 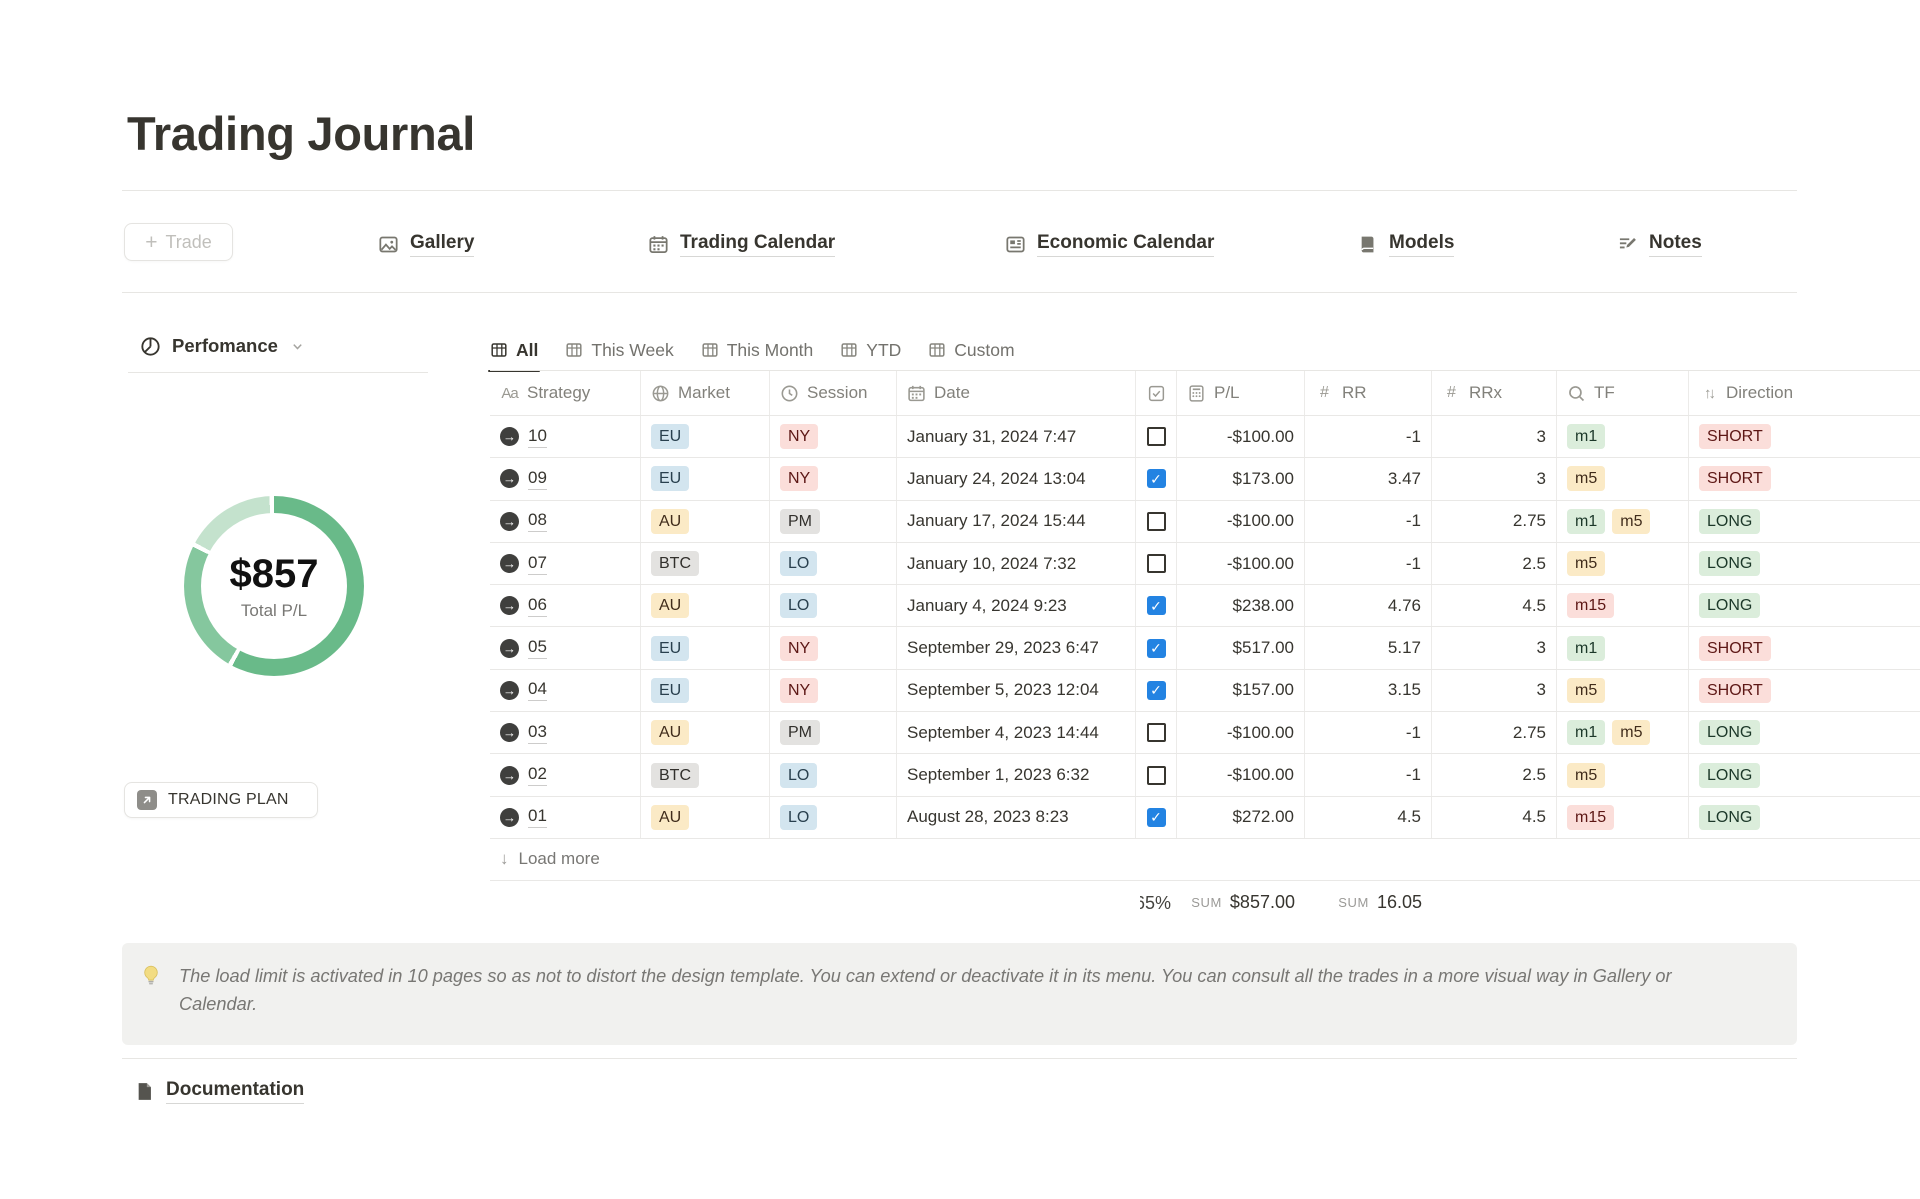 I want to click on tab-all: All, so click(x=514, y=351).